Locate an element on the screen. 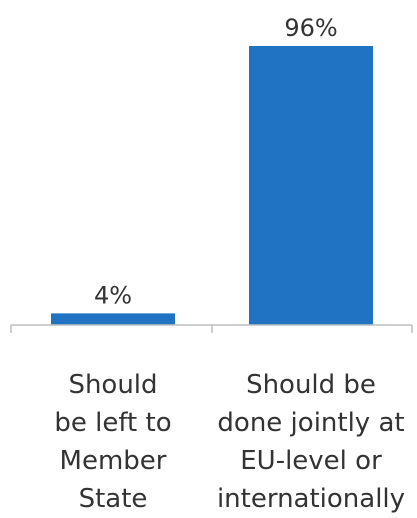  value-label-member-state: 4% is located at coordinates (113, 295).